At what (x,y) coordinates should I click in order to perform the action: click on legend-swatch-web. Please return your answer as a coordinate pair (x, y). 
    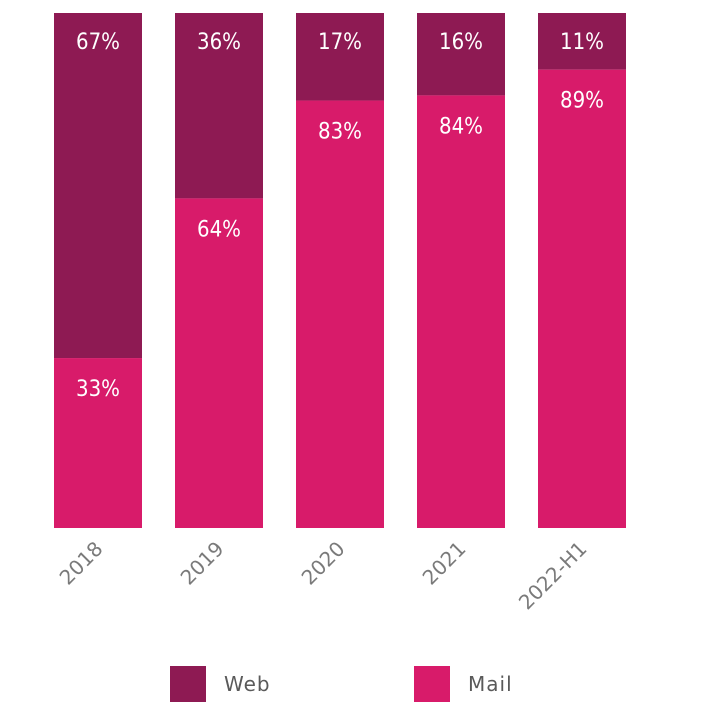
    Looking at the image, I should click on (188, 684).